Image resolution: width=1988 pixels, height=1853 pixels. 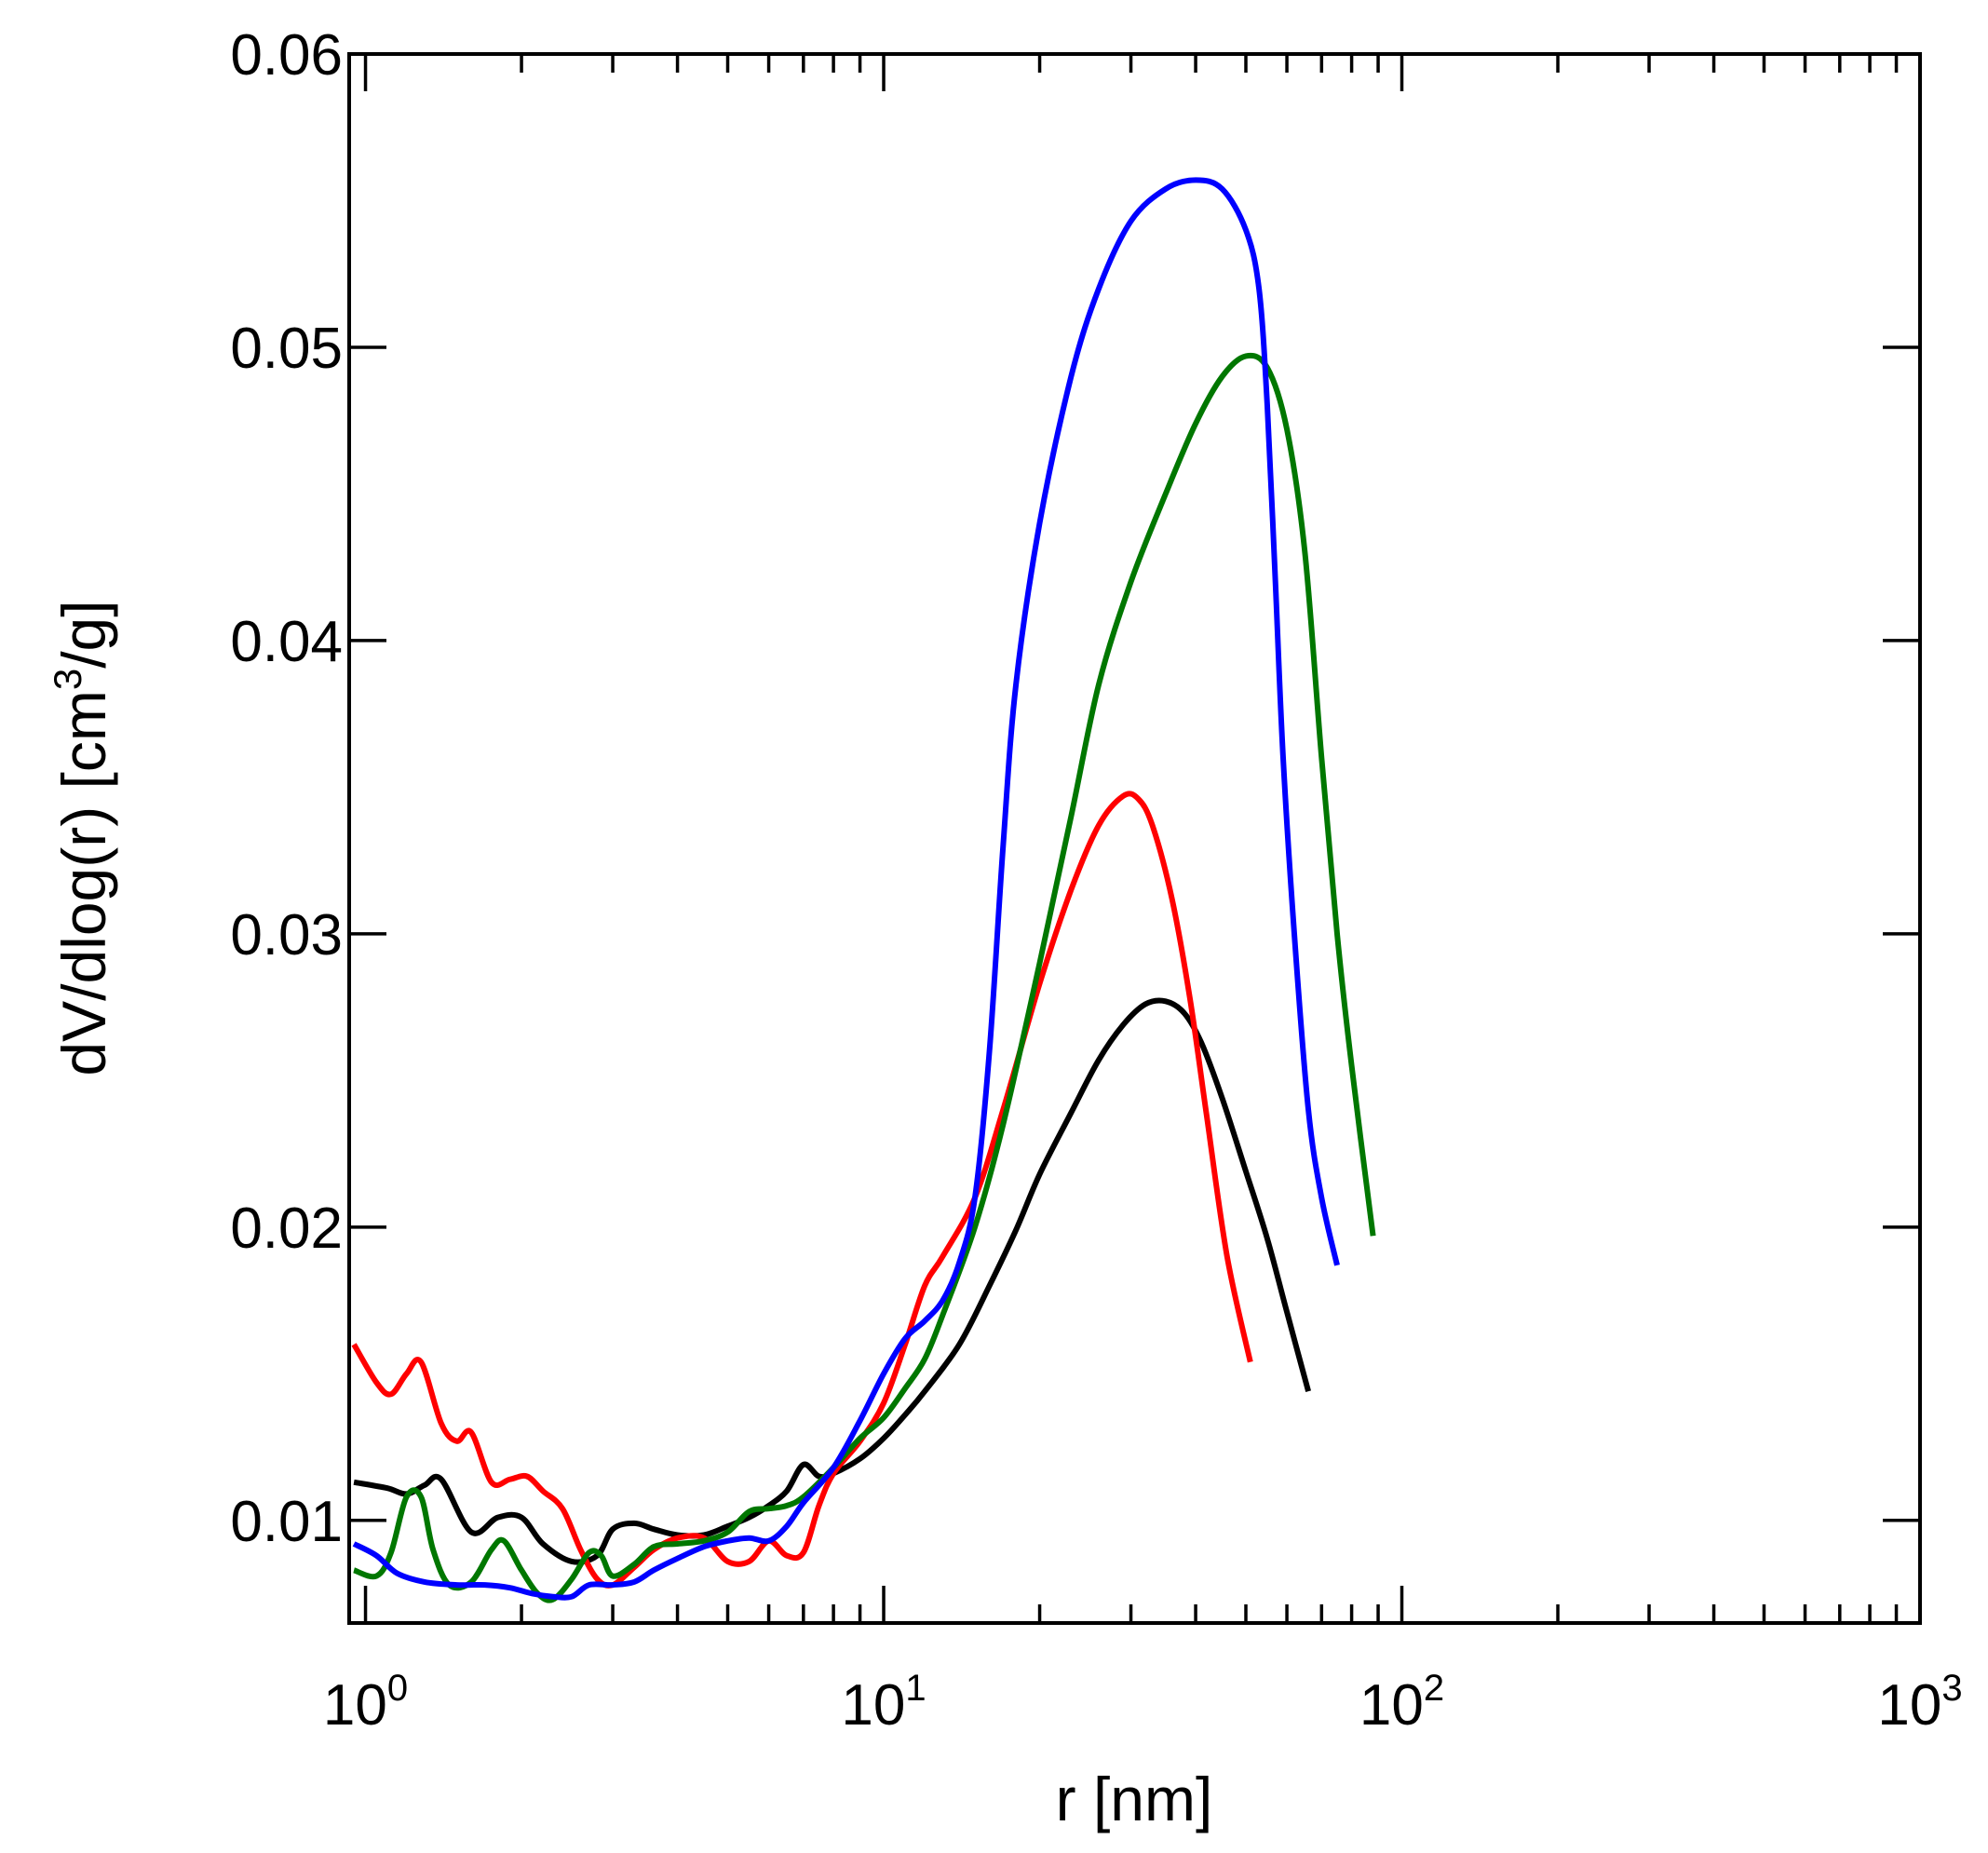 I want to click on y-axis-title-tail: /g], so click(x=83, y=634).